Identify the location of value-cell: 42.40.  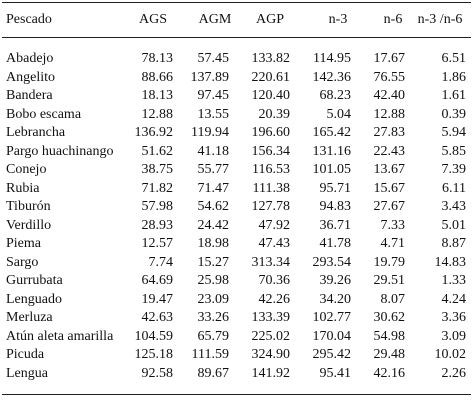
(389, 95).